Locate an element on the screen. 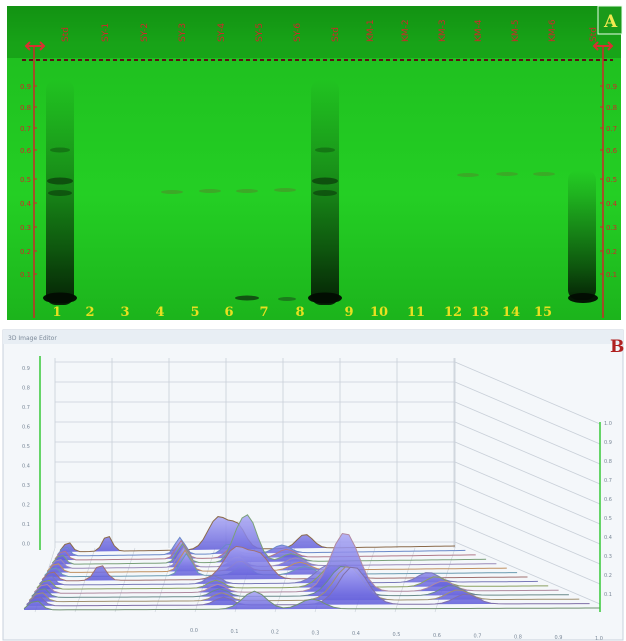  panel-b-label: B is located at coordinates (617, 347).